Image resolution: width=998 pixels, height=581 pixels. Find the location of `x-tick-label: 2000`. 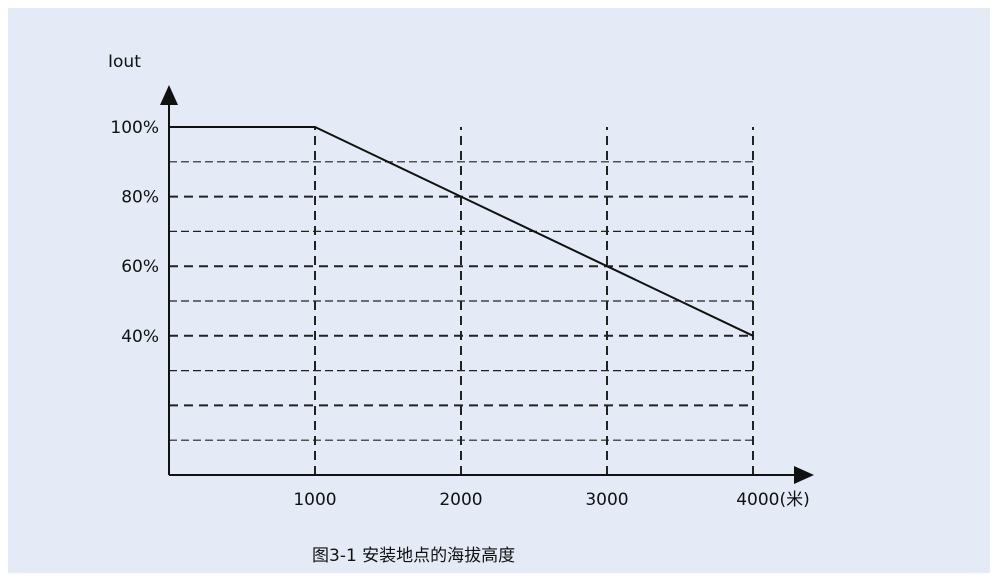

x-tick-label: 2000 is located at coordinates (460, 500).